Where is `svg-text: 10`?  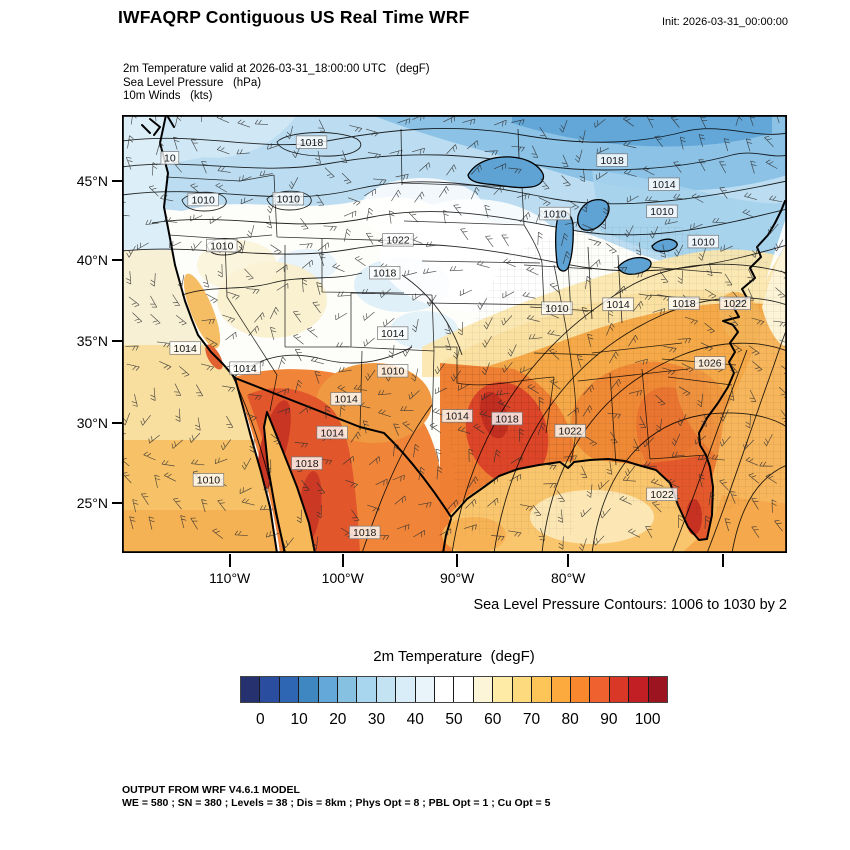
svg-text: 10 is located at coordinates (170, 159).